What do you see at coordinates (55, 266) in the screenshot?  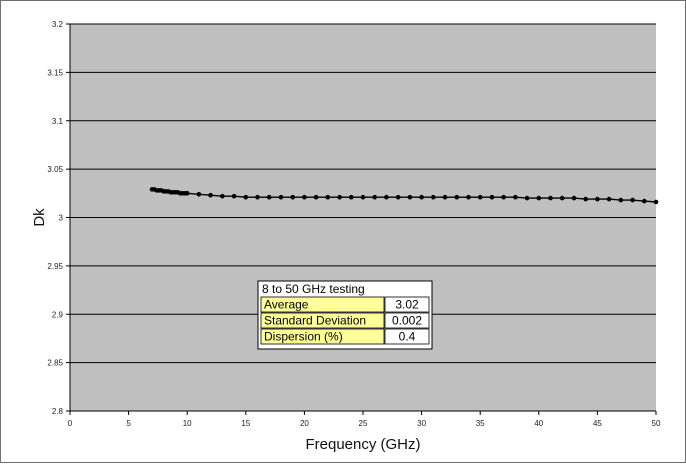 I see `y-tick-label: 2.95` at bounding box center [55, 266].